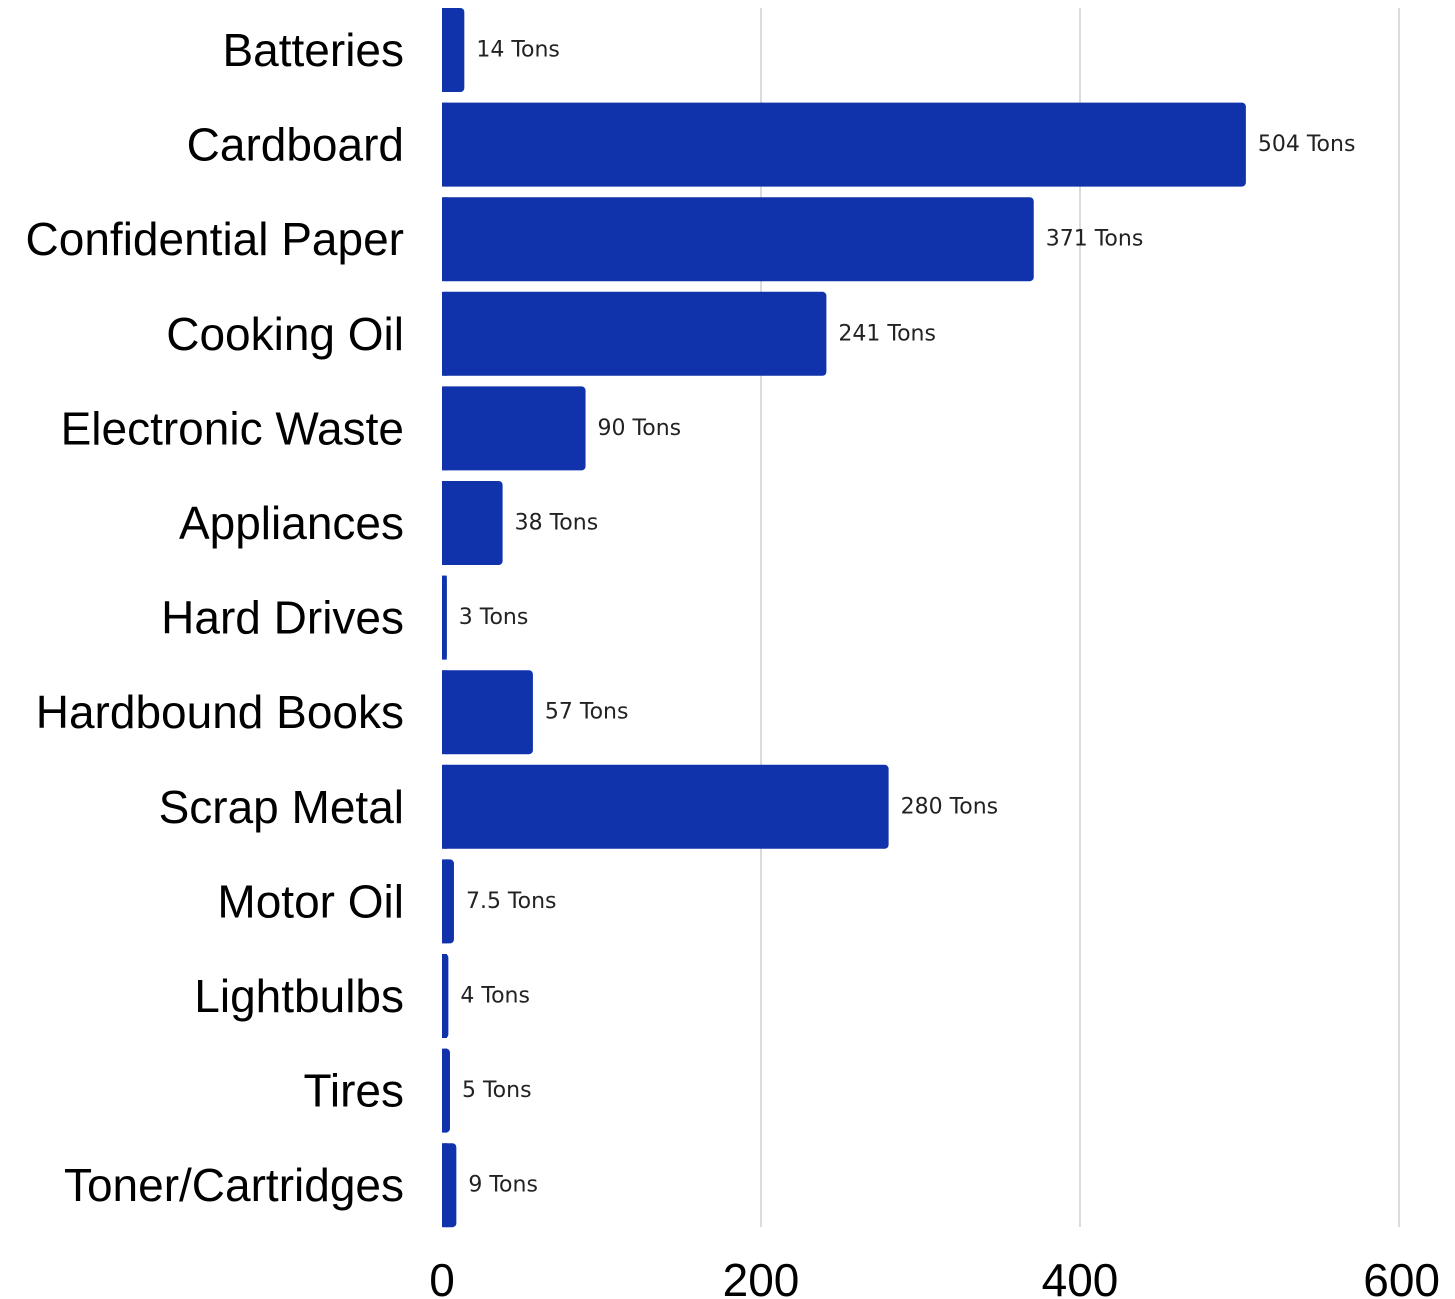  Describe the element at coordinates (1095, 239) in the screenshot. I see `data-label-confidential-paper: 371 Tons` at that location.